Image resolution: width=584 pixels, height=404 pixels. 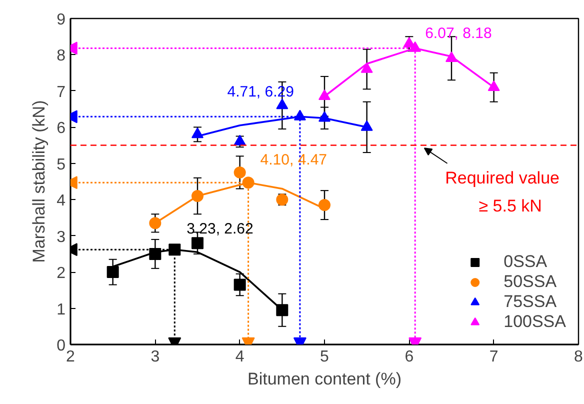 What do you see at coordinates (61, 237) in the screenshot?
I see `y-tick-label: 3` at bounding box center [61, 237].